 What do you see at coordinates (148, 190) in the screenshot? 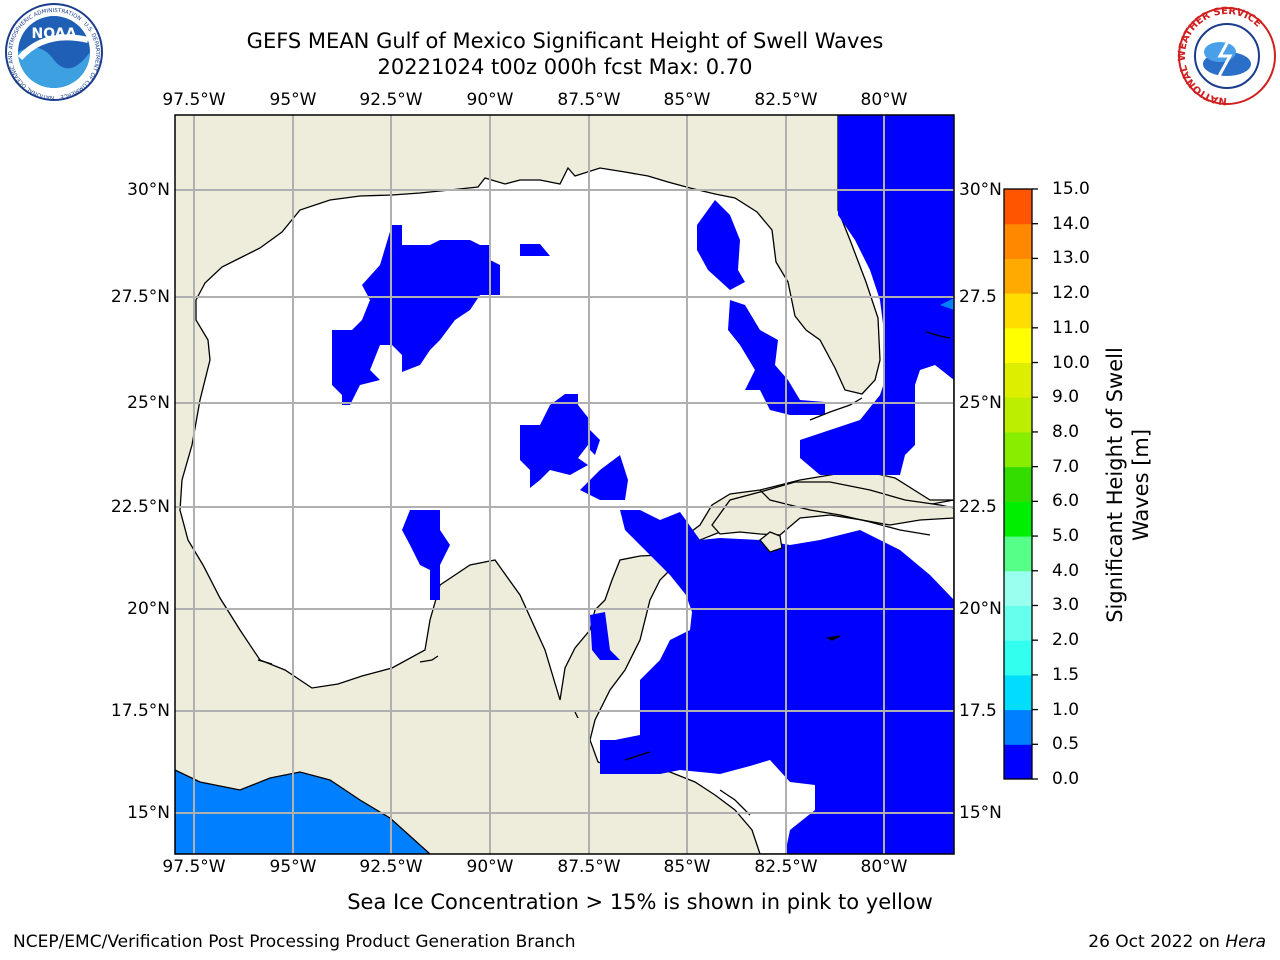
I see `lat-label-left: 30°N` at bounding box center [148, 190].